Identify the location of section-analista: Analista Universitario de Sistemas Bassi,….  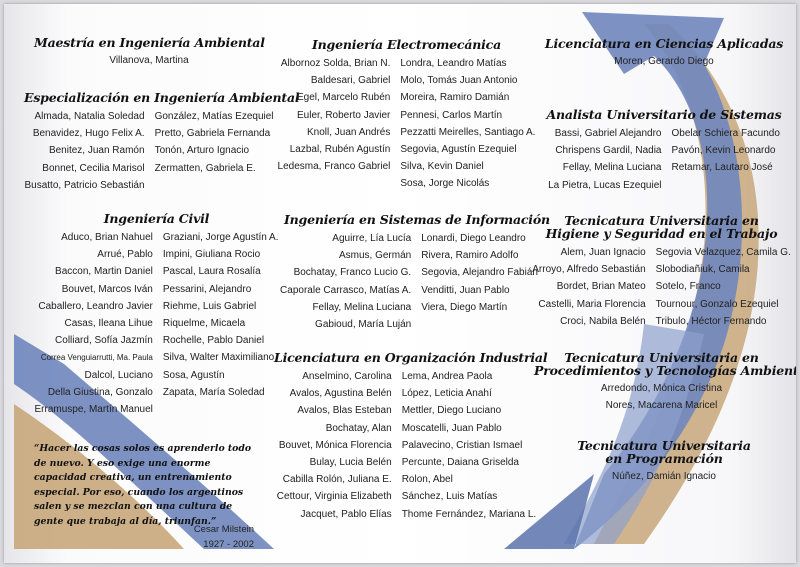
(664, 151).